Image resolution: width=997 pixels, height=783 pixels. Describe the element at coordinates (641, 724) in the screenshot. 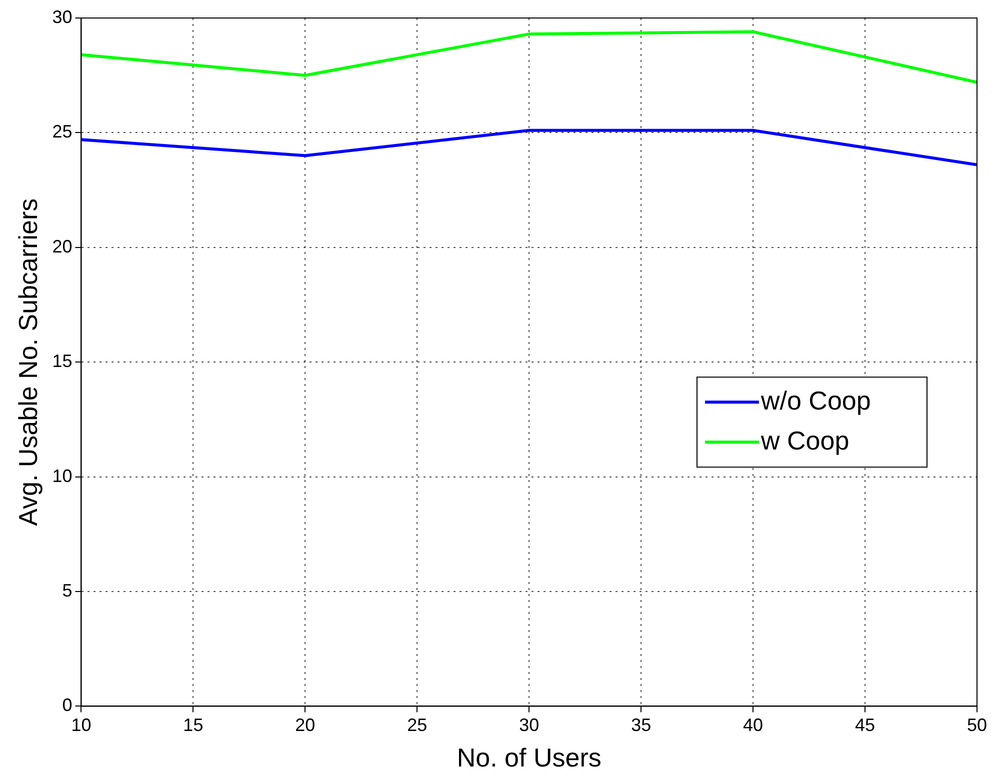

I see `x-tick-label: 35` at that location.